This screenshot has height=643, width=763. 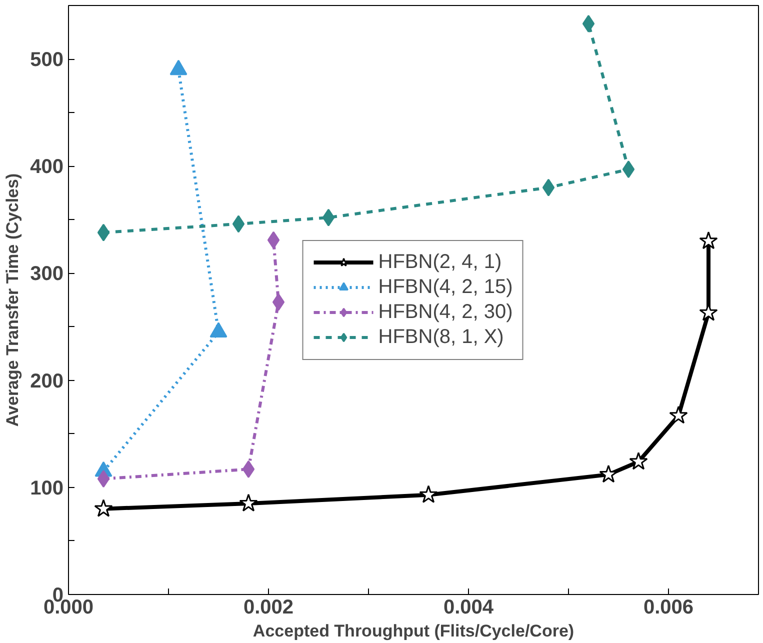 I want to click on legend-label: HFBN(4, 2, 30), so click(x=445, y=312).